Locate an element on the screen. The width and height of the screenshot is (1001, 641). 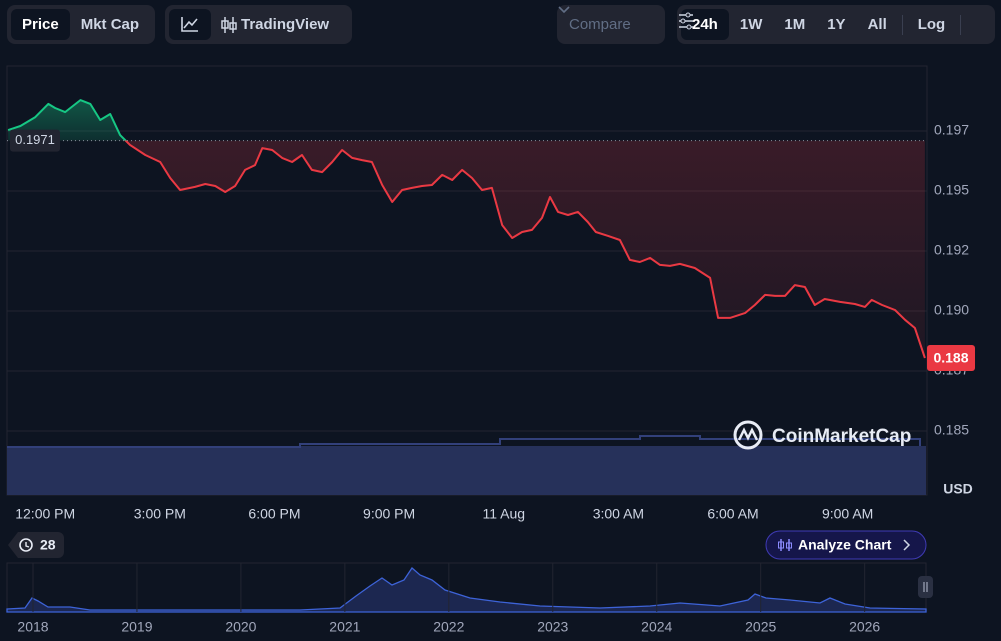
line-chart-button is located at coordinates (190, 24).